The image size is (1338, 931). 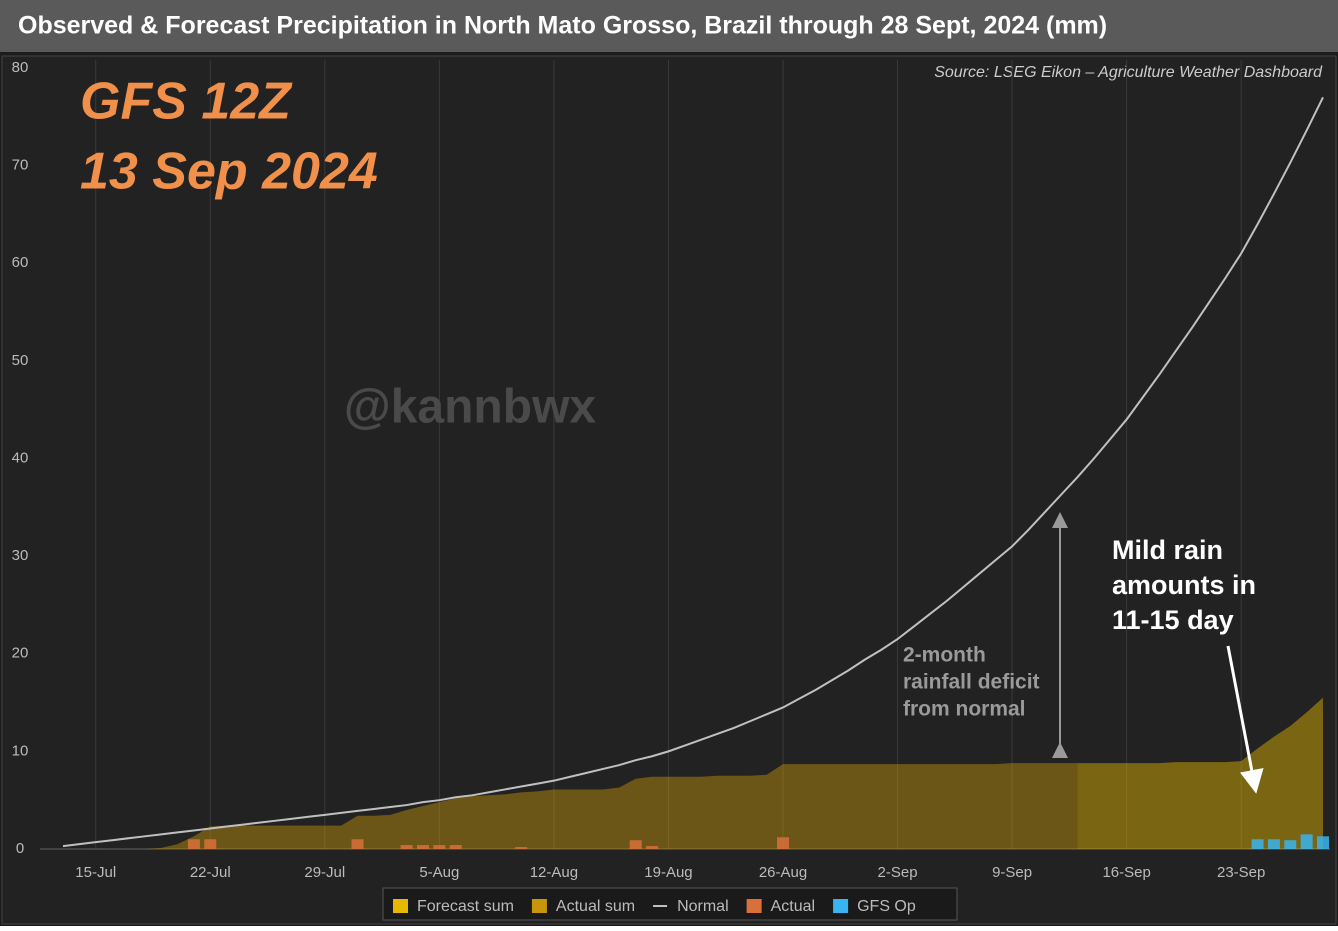 What do you see at coordinates (20, 750) in the screenshot?
I see `y-tick-label: 10` at bounding box center [20, 750].